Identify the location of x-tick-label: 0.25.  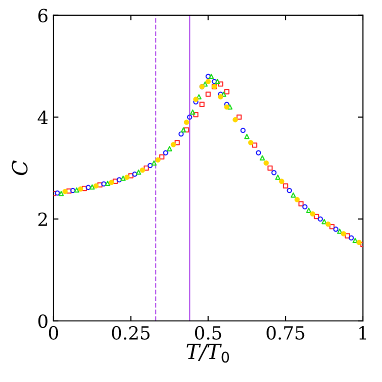
(131, 333).